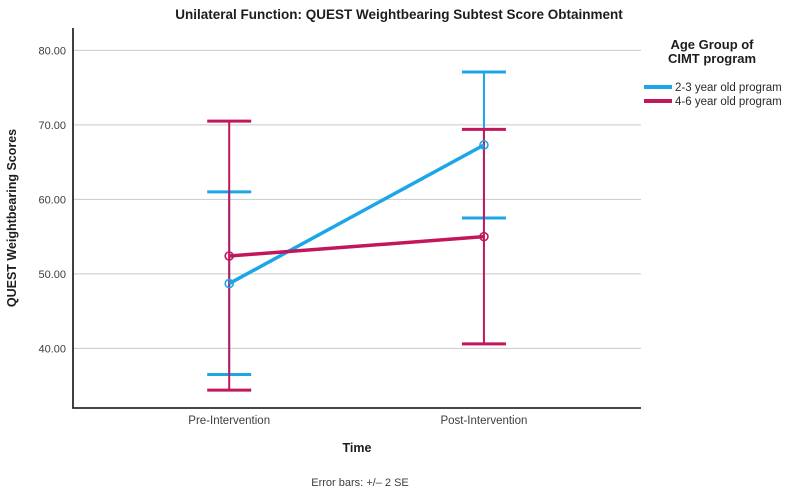  I want to click on x-axis-title: Time, so click(357, 448).